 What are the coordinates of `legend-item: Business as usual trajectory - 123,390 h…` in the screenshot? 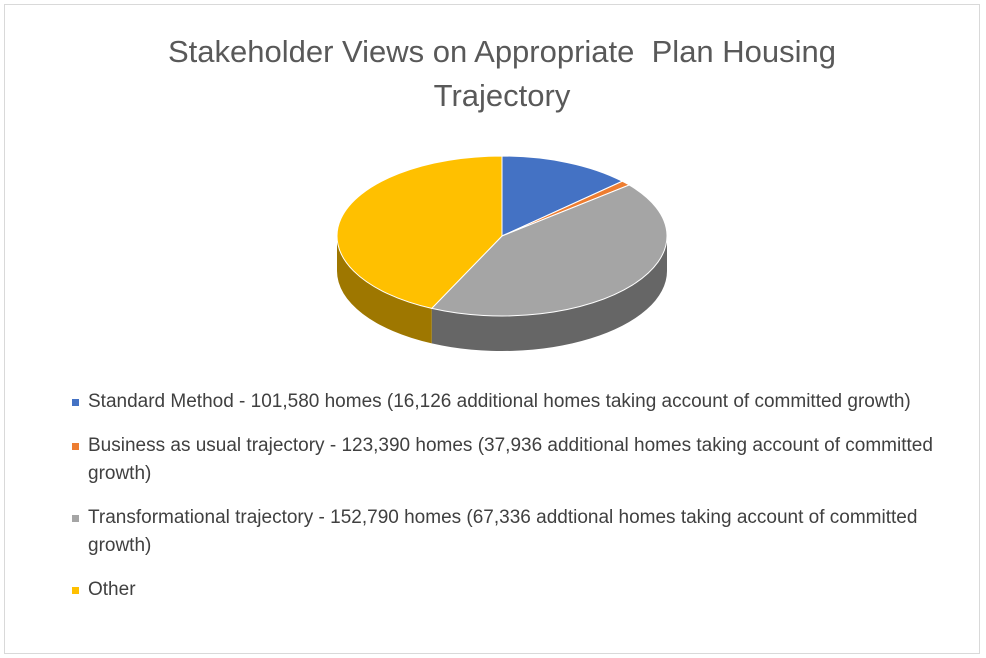 It's located at (506, 460).